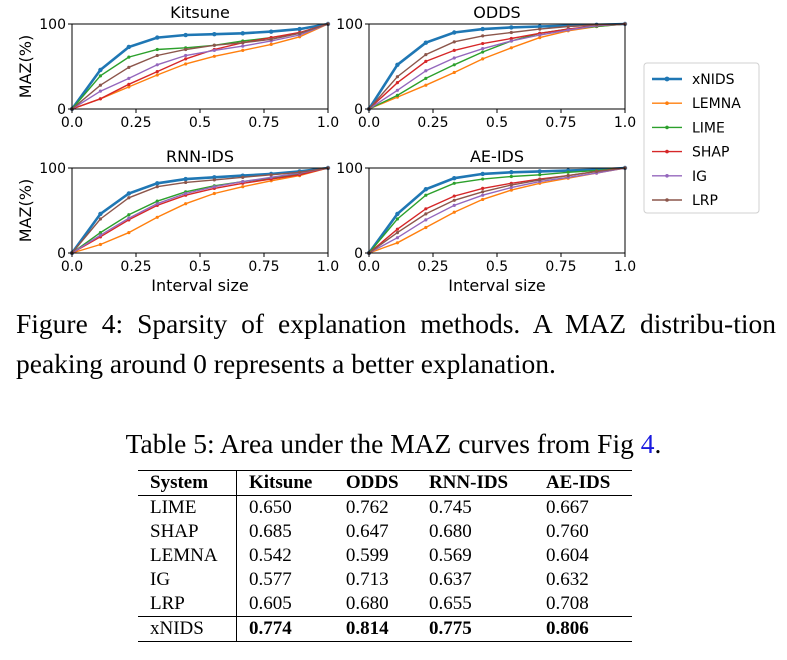 The height and width of the screenshot is (660, 787). I want to click on table-row: LRP 0.605 0.680 0.655 0.708, so click(385, 604).